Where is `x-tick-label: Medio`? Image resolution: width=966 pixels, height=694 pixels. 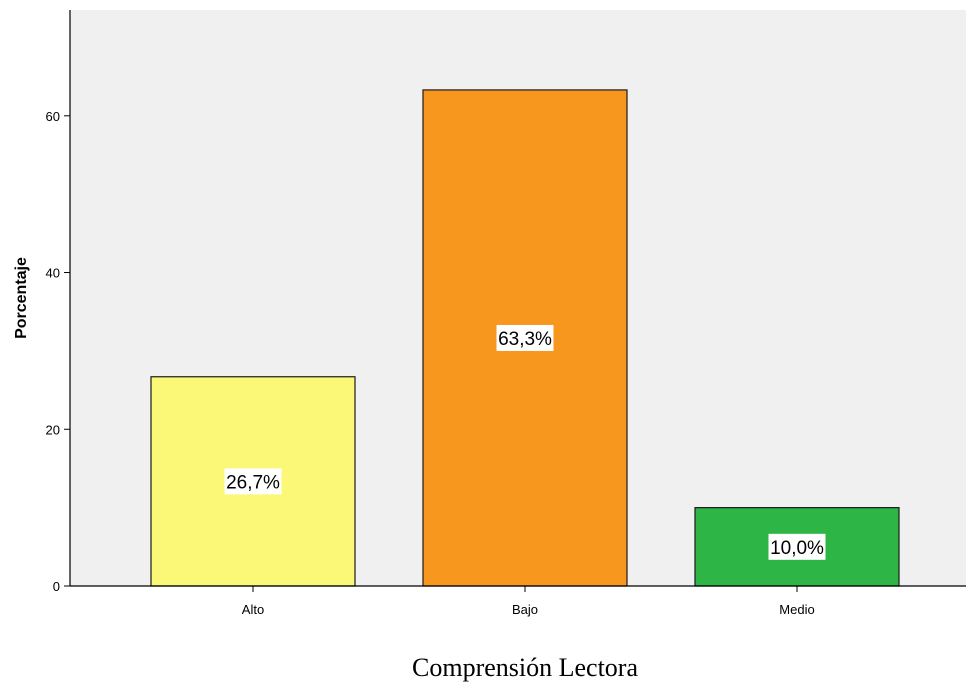 x-tick-label: Medio is located at coordinates (796, 609).